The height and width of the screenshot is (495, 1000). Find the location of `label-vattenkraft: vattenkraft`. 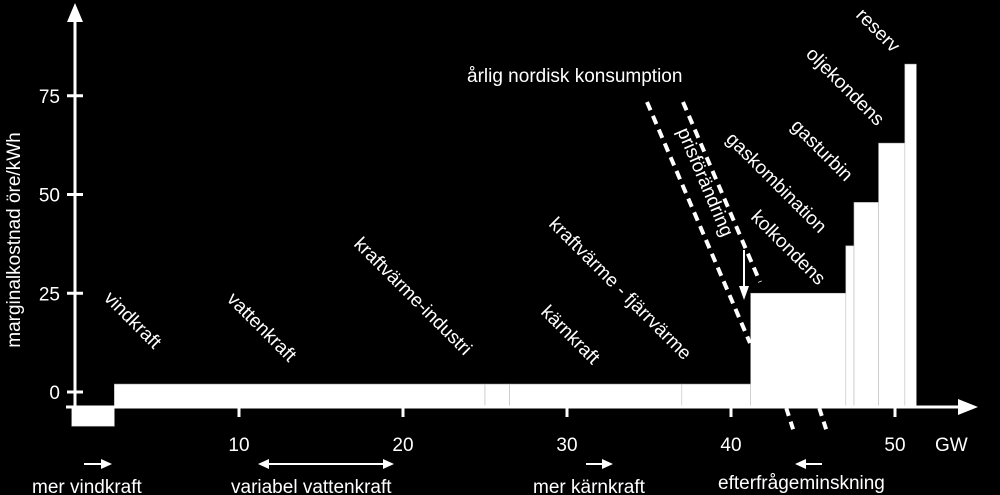

label-vattenkraft: vattenkraft is located at coordinates (261, 328).